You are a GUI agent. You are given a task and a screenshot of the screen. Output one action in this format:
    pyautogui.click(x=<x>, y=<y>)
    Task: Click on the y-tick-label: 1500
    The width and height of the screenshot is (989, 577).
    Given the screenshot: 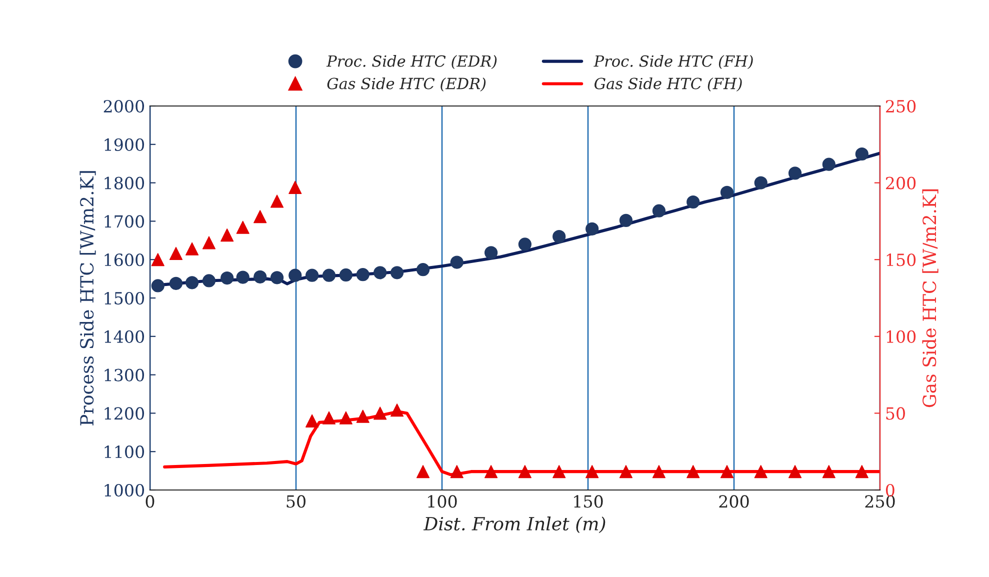 What is the action you would take?
    pyautogui.click(x=124, y=298)
    